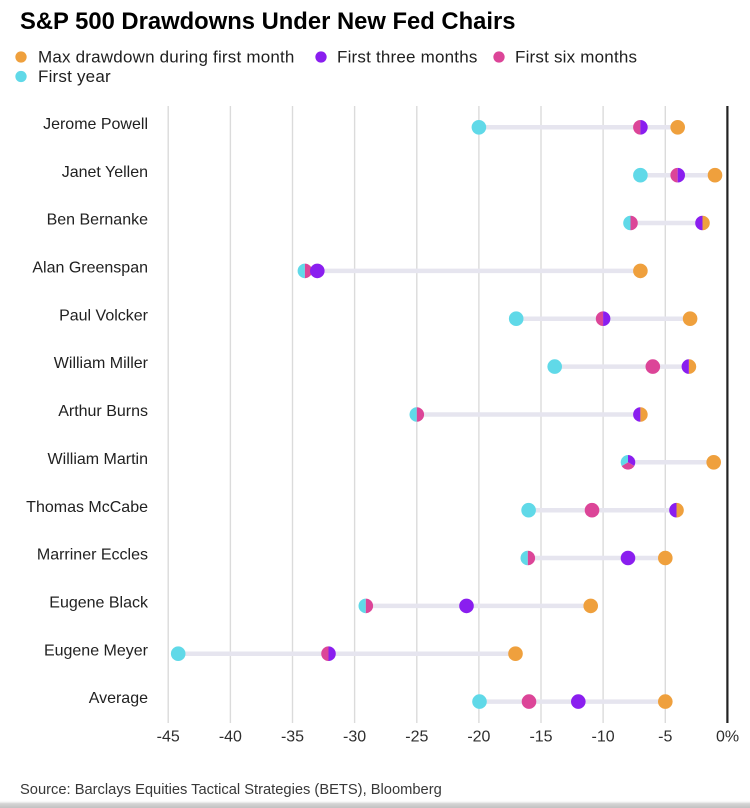 Image resolution: width=750 pixels, height=808 pixels. Describe the element at coordinates (95, 124) in the screenshot. I see `svg-text: Jerome Powell` at that location.